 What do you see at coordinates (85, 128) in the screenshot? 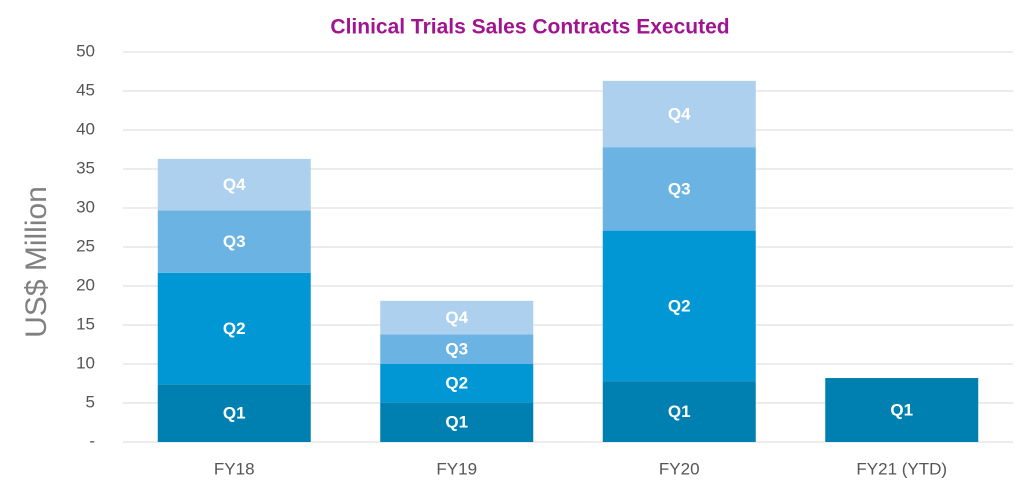
I see `y-tick-label: 40` at bounding box center [85, 128].